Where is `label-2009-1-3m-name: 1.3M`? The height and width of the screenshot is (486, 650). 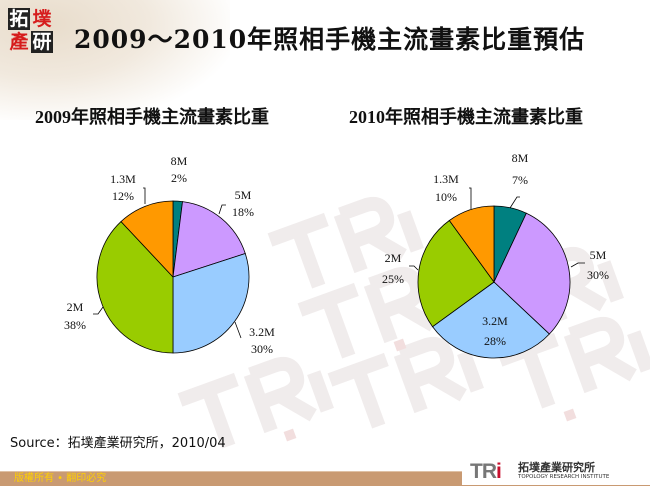 label-2009-1-3m-name: 1.3M is located at coordinates (123, 179).